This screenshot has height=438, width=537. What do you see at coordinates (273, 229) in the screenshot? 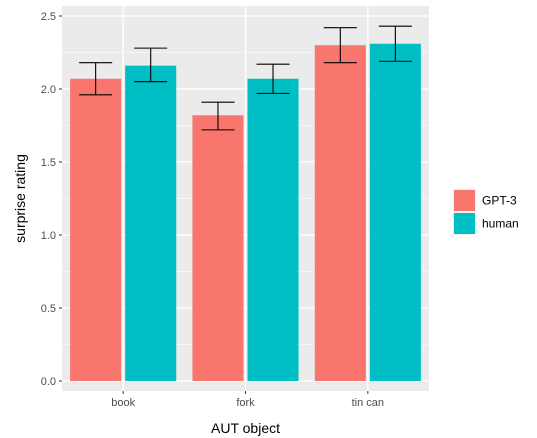
I see `bar-human-fork` at bounding box center [273, 229].